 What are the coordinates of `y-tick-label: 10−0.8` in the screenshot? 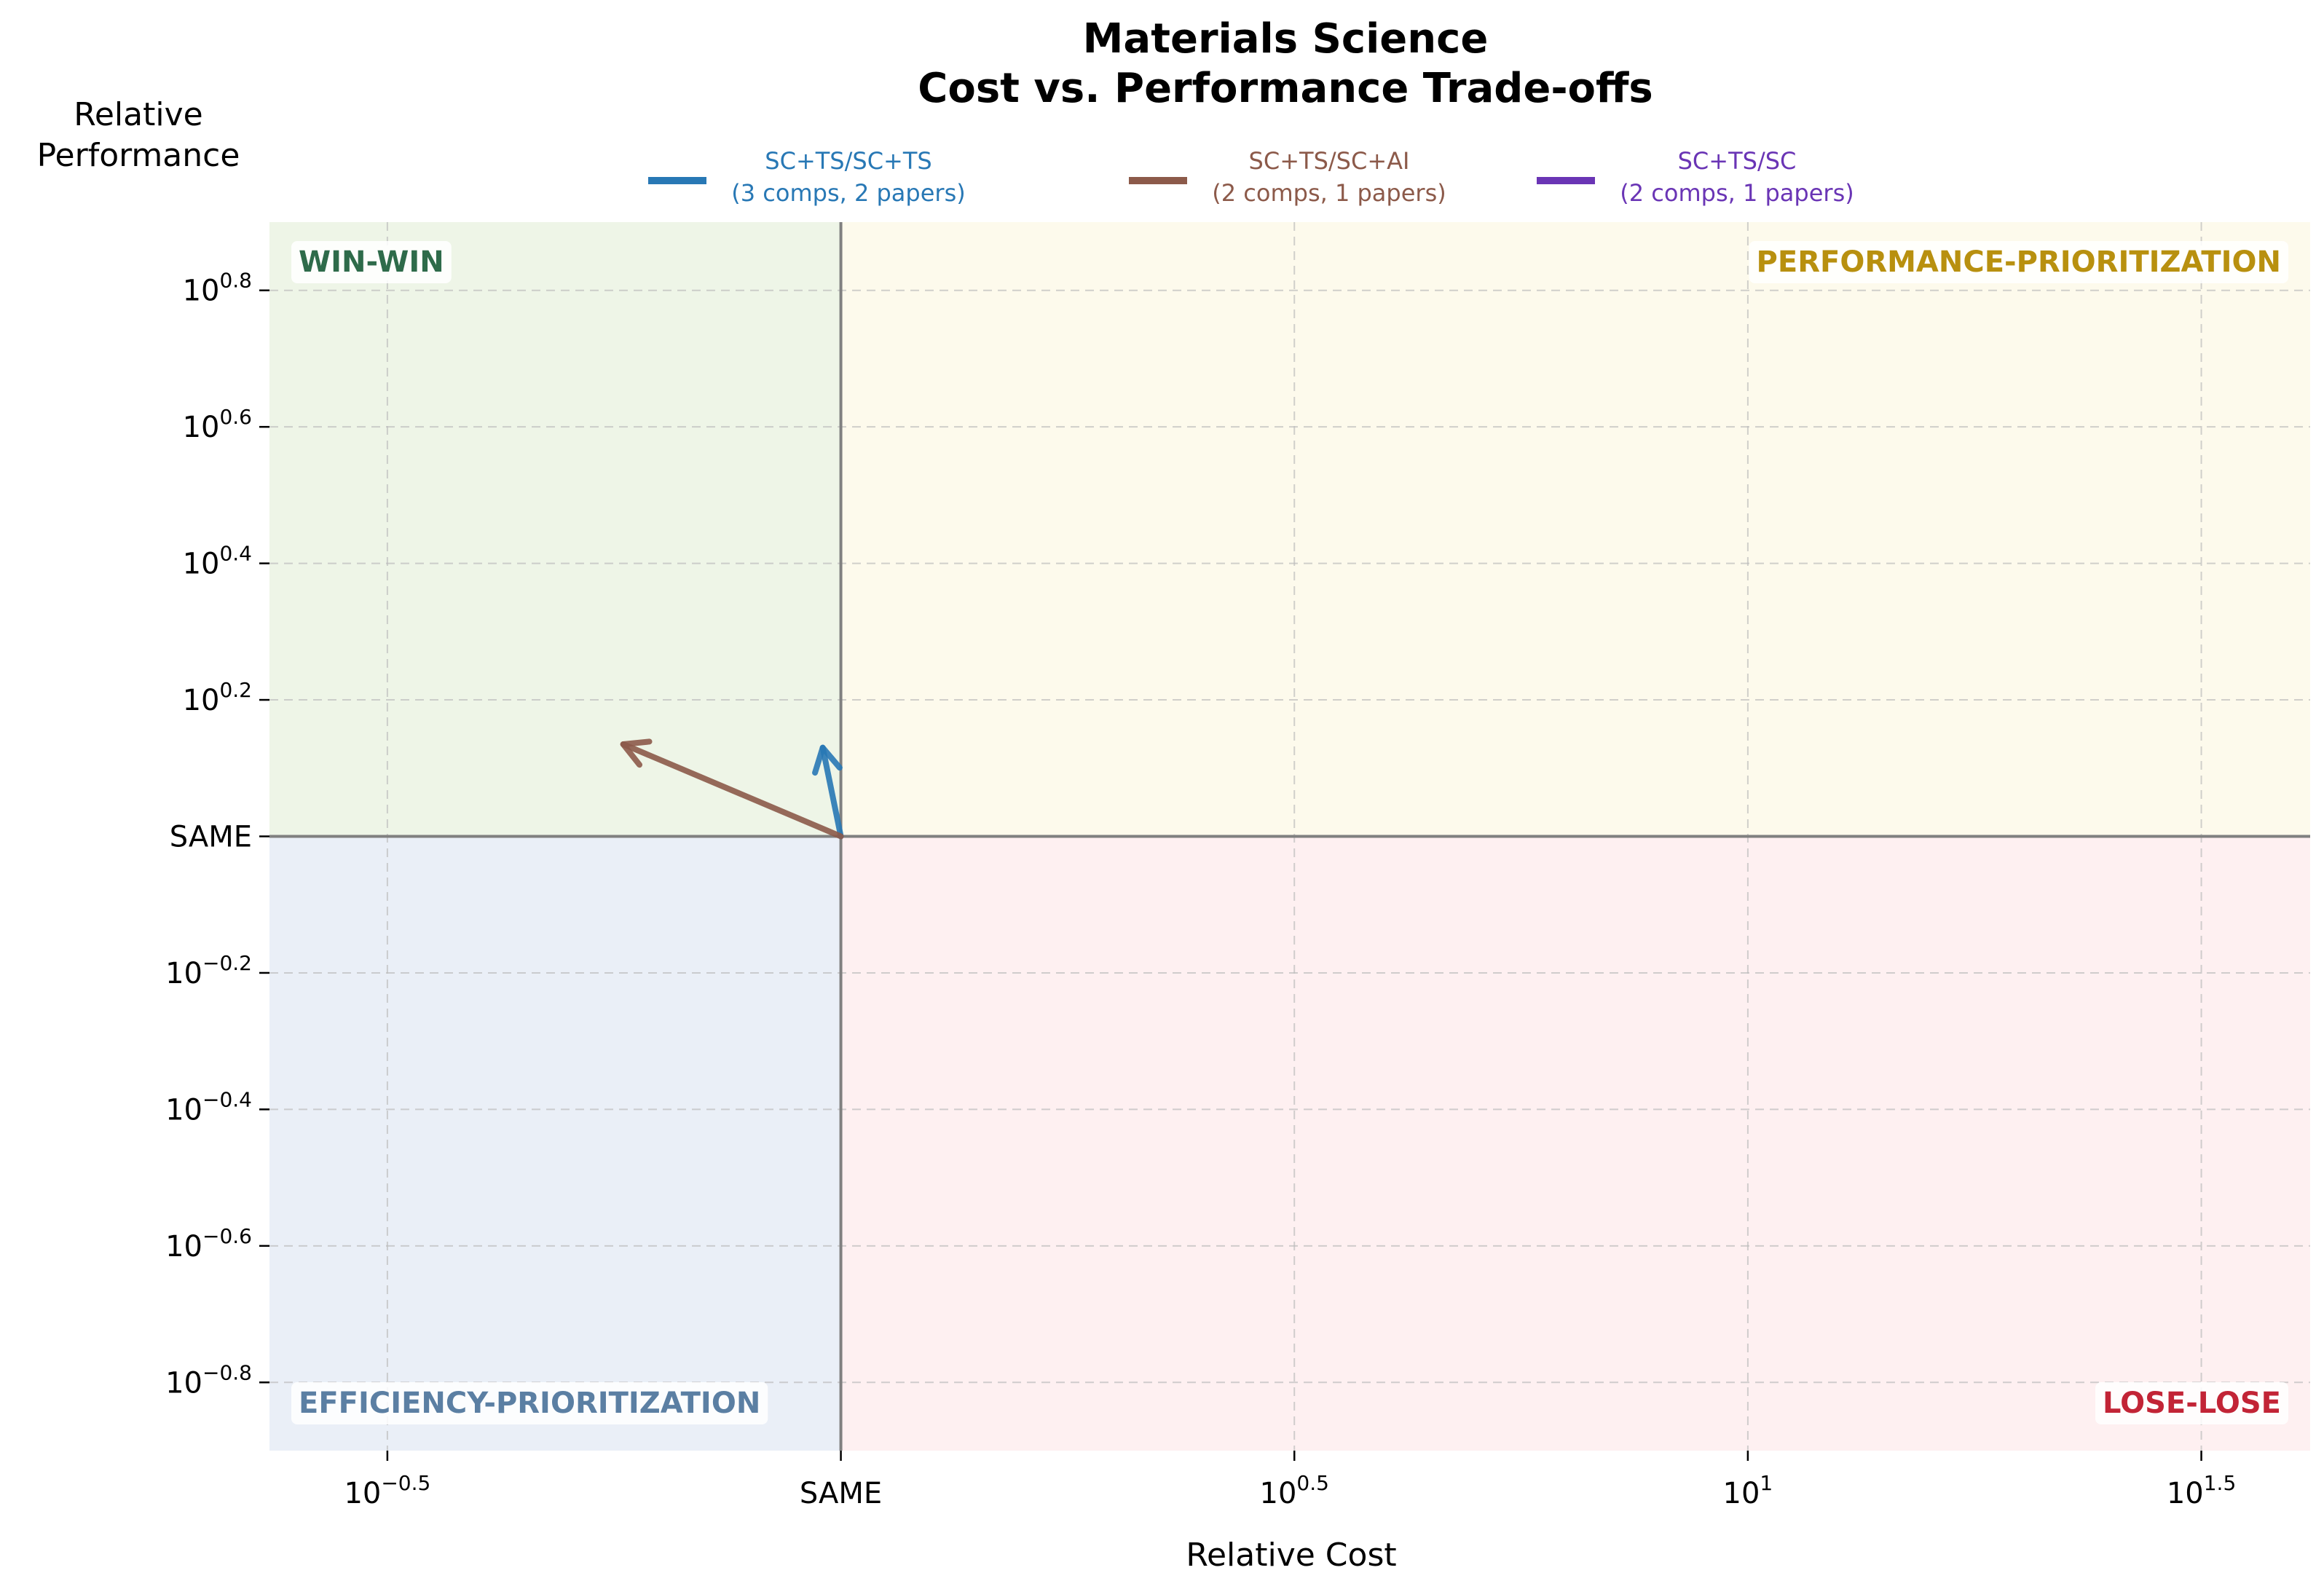 It's located at (208, 1380).